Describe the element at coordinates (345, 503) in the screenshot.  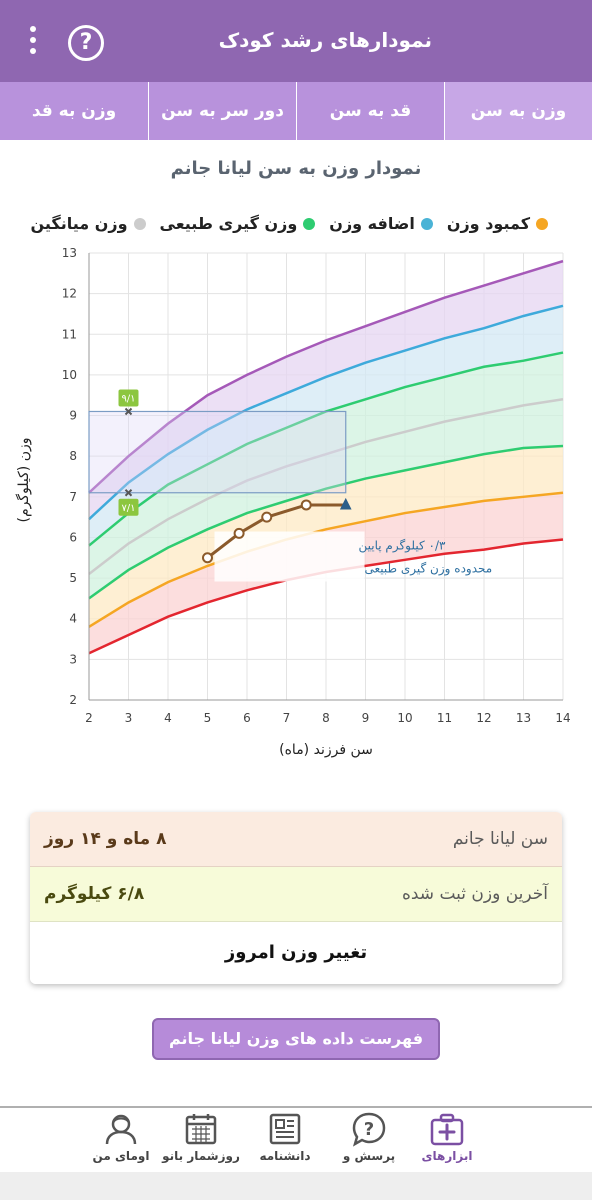
I see `child-weight-latest-point` at that location.